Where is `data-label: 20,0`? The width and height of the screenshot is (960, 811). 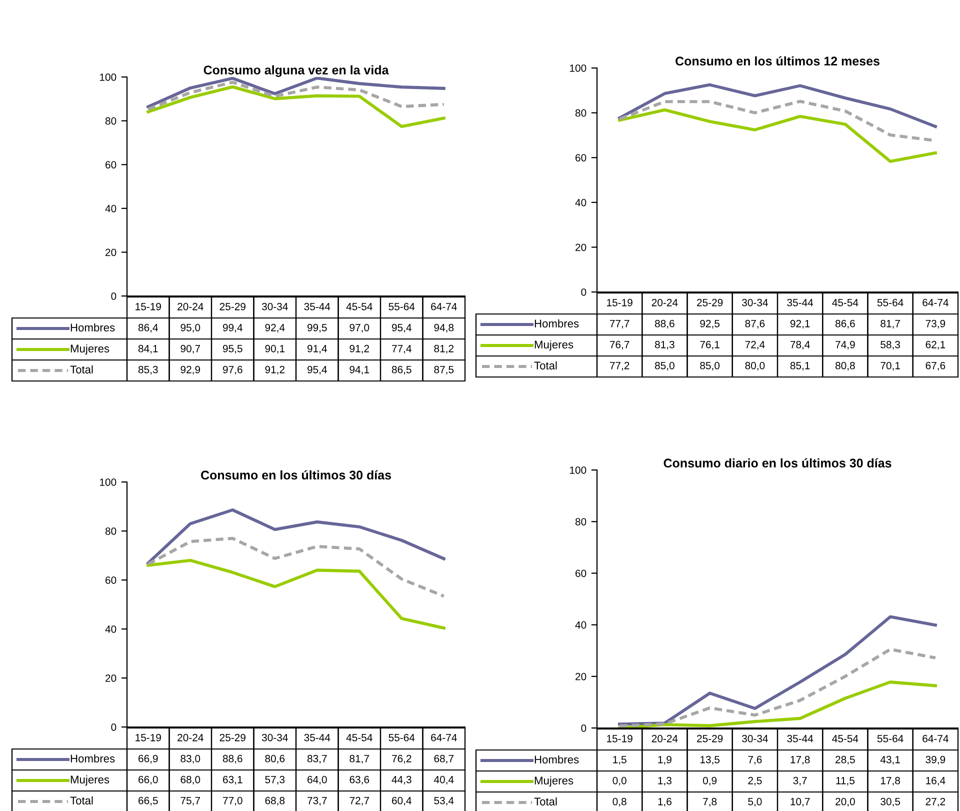 data-label: 20,0 is located at coordinates (845, 802).